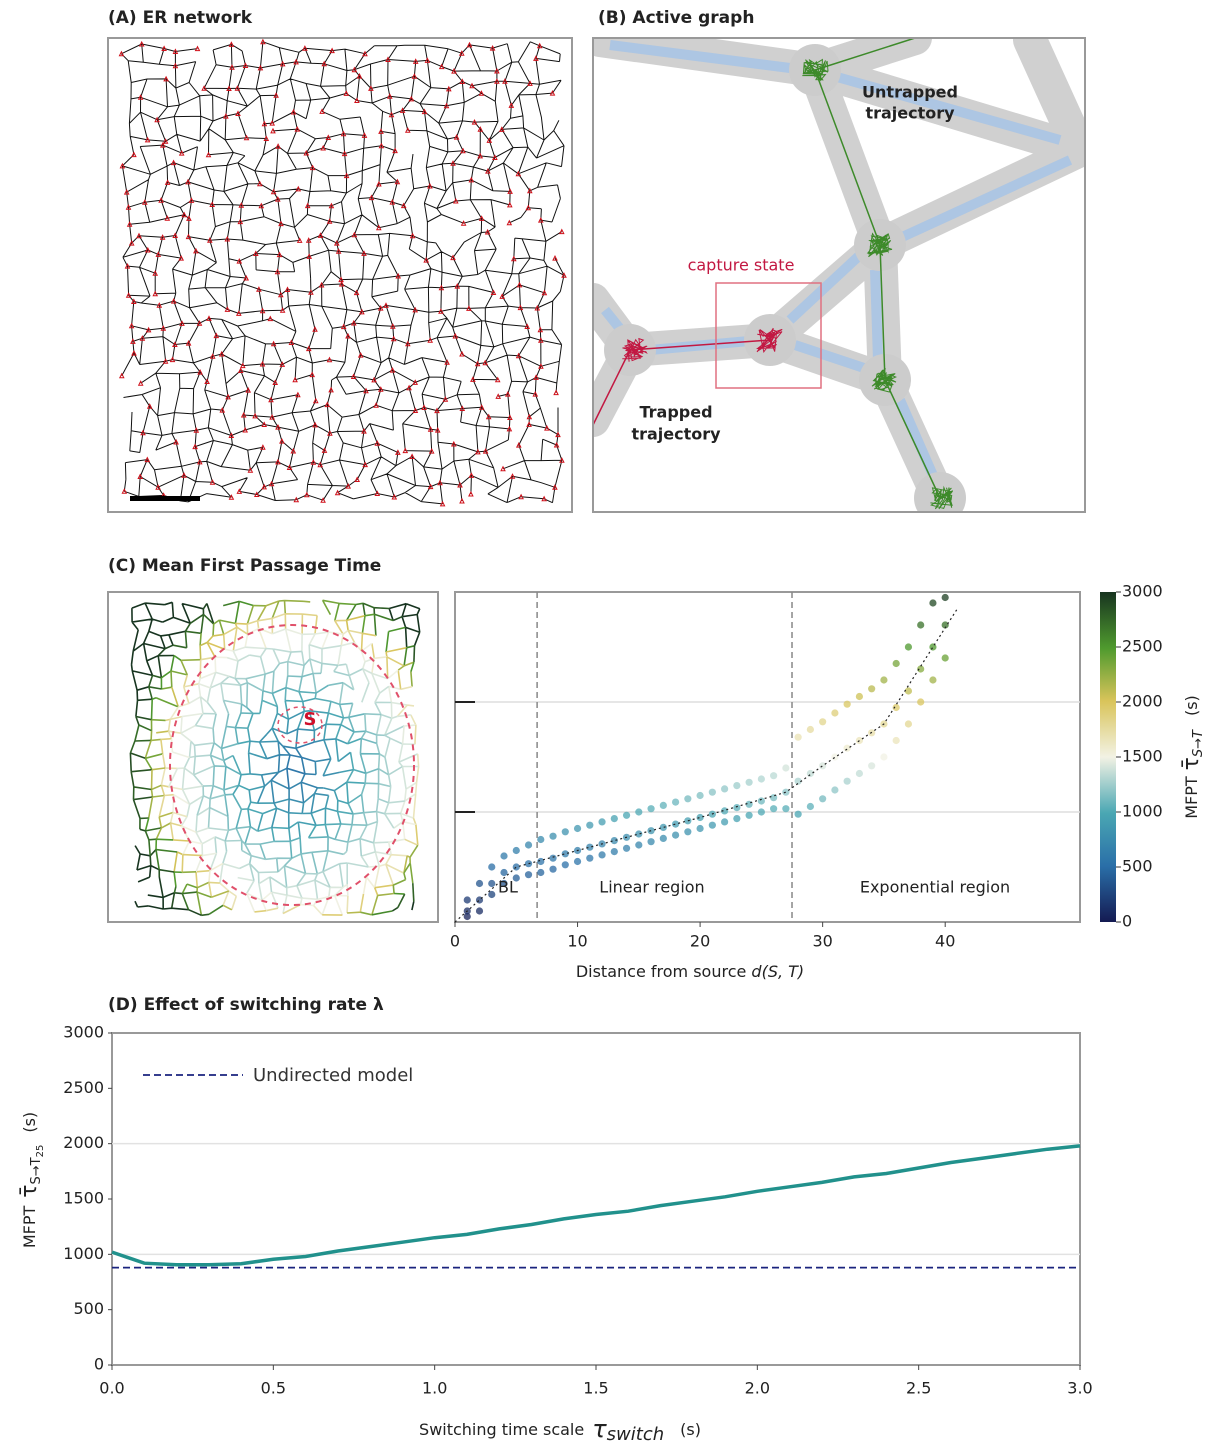 This screenshot has width=1208, height=1446. I want to click on legend-label: Undirected model, so click(333, 1075).